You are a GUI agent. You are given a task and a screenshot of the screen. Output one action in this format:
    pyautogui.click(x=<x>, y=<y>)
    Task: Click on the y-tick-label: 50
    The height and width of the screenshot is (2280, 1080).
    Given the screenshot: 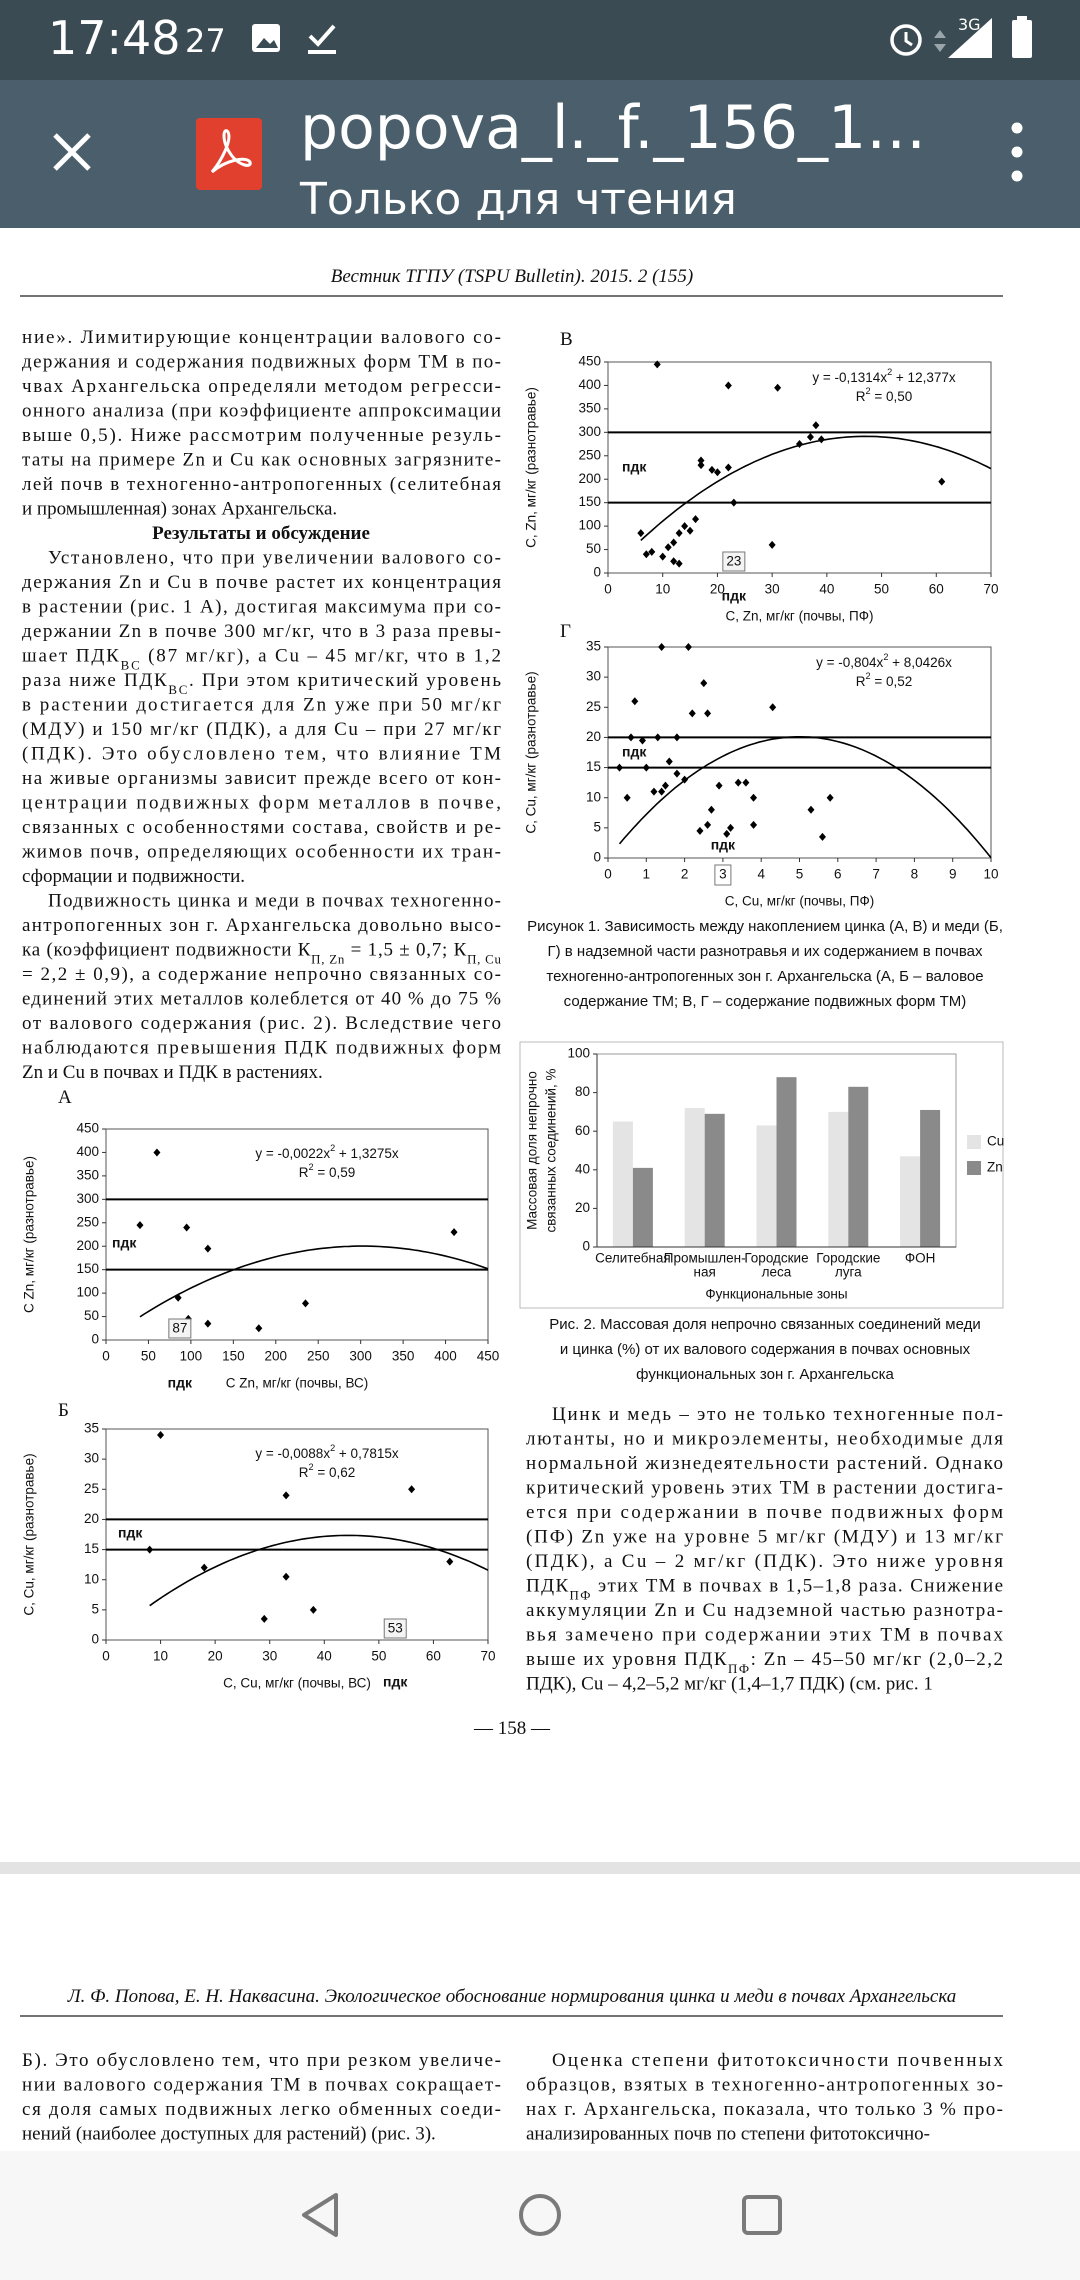 What is the action you would take?
    pyautogui.click(x=91, y=1315)
    